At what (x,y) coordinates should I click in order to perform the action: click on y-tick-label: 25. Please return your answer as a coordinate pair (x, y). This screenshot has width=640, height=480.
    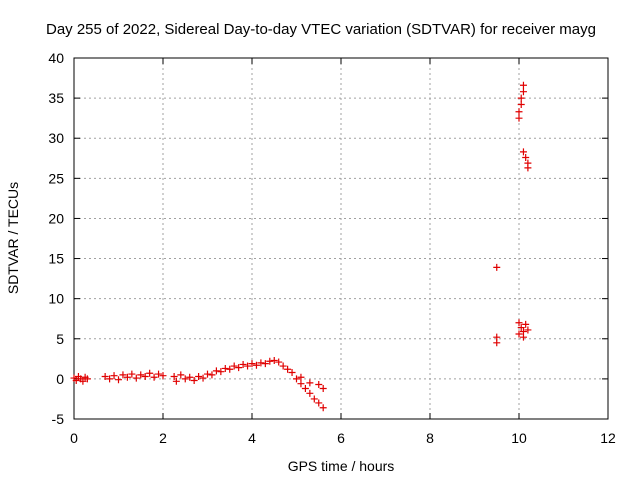
    Looking at the image, I should click on (56, 178).